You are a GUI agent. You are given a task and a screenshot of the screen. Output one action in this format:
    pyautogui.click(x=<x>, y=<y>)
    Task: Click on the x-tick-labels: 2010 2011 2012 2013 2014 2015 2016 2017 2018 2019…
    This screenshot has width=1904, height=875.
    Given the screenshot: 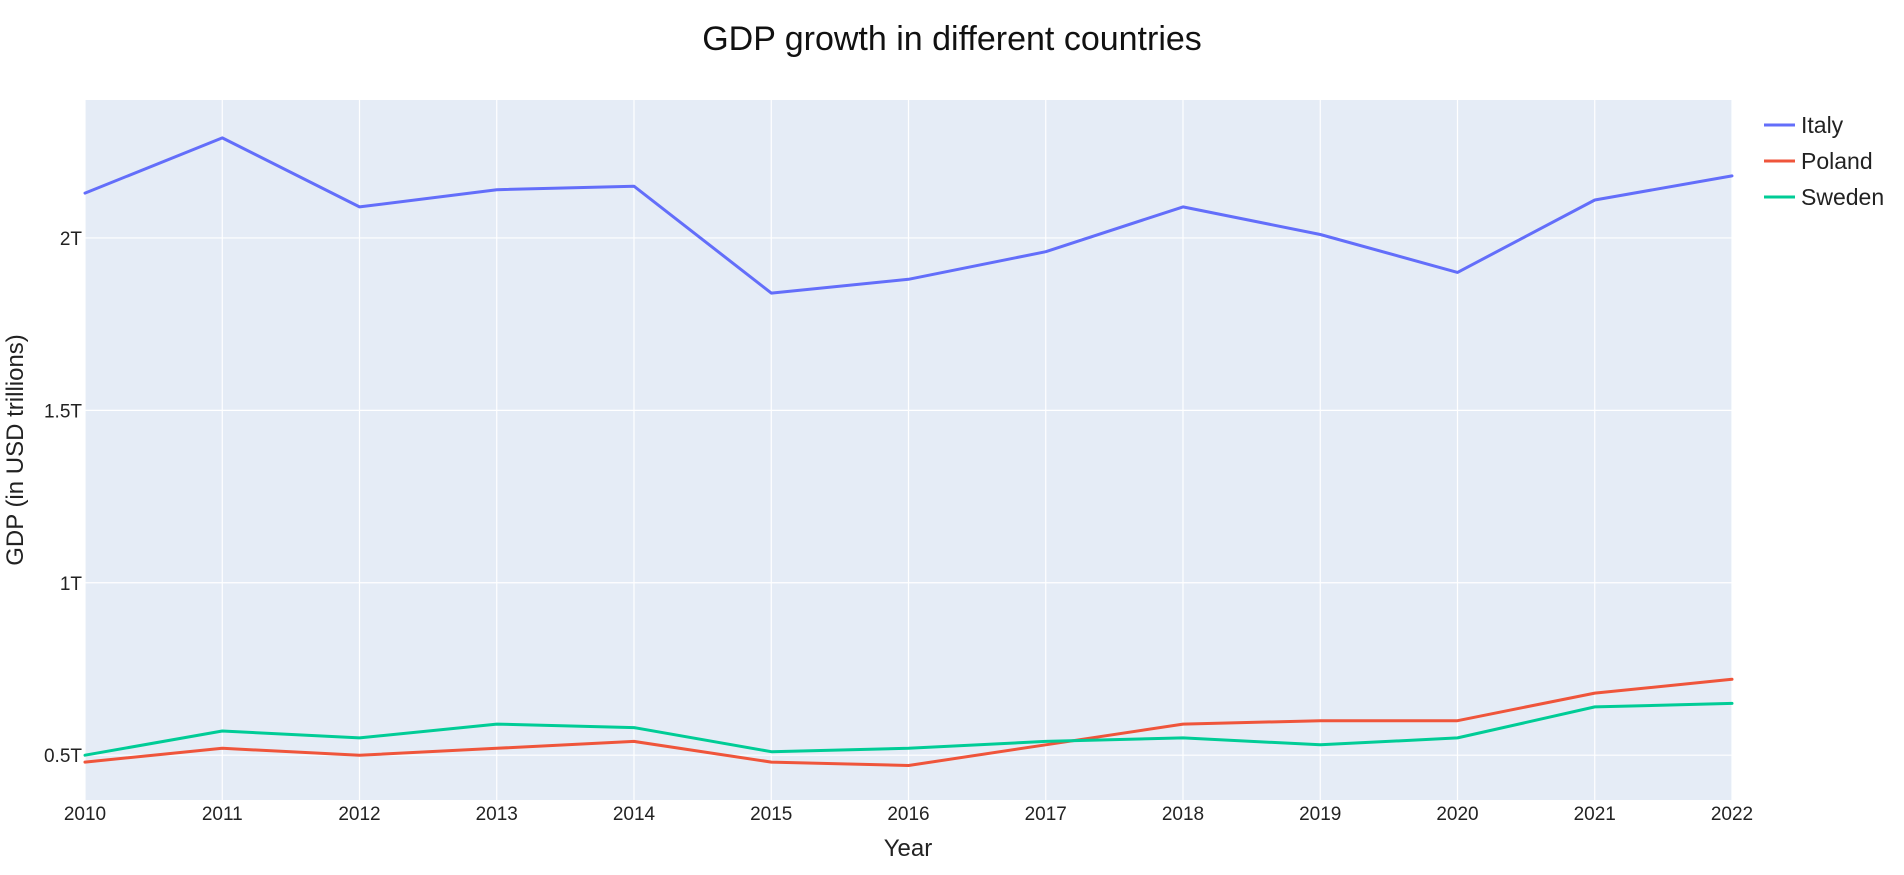 What is the action you would take?
    pyautogui.click(x=908, y=814)
    